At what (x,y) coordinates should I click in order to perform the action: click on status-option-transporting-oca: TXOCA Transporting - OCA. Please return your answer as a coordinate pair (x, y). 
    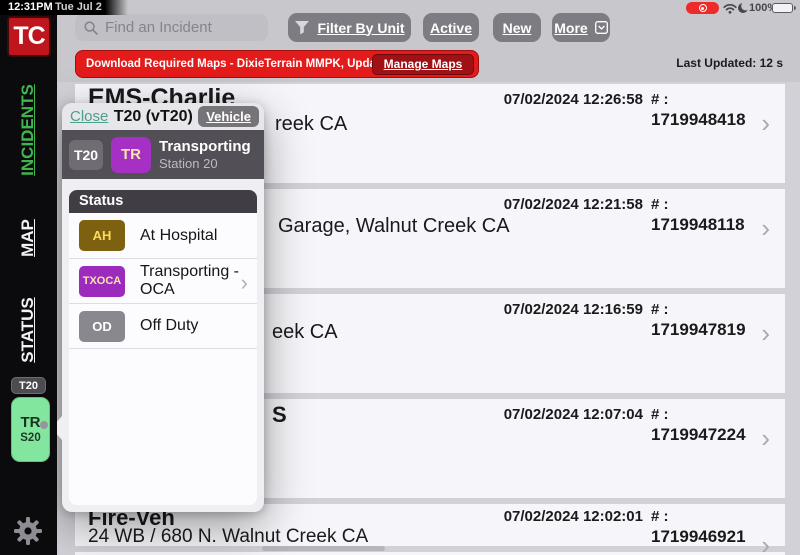
    Looking at the image, I should click on (163, 280).